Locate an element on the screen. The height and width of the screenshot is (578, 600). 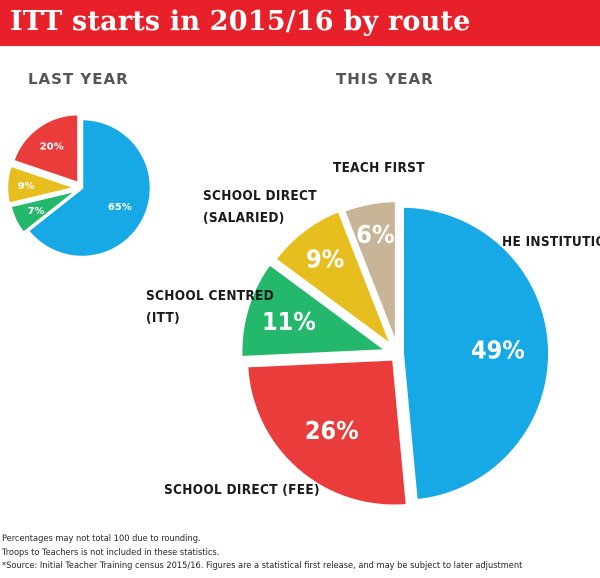
data-label-teach-first: 6% is located at coordinates (375, 234).